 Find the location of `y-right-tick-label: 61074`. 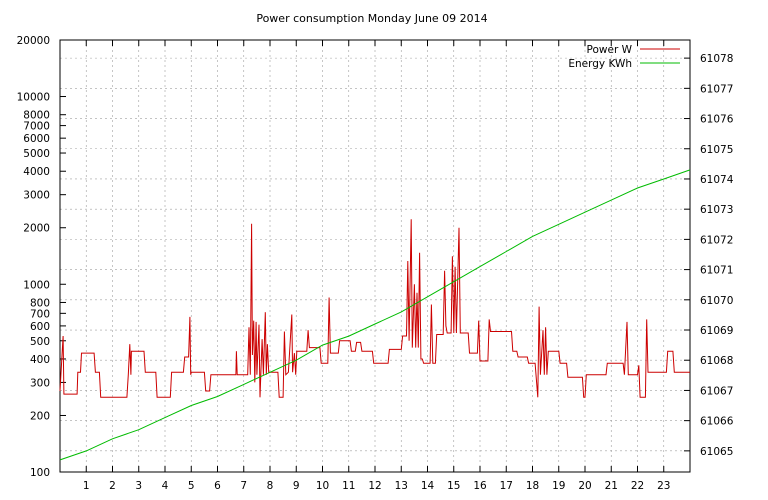

y-right-tick-label: 61074 is located at coordinates (717, 180).